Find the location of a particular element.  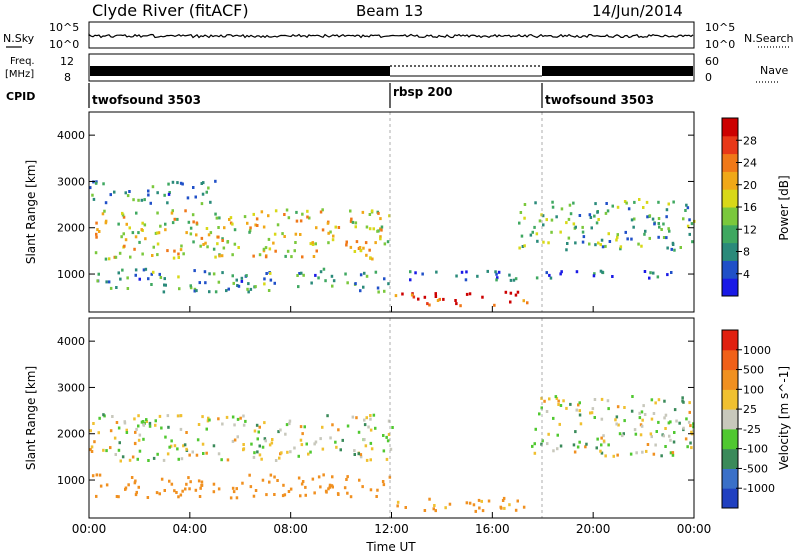

velocity-y-tick-label: 4000 is located at coordinates (71, 341).